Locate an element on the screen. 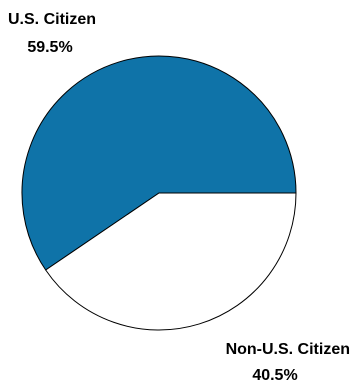  value-us-citizen: 59.5% is located at coordinates (49, 47).